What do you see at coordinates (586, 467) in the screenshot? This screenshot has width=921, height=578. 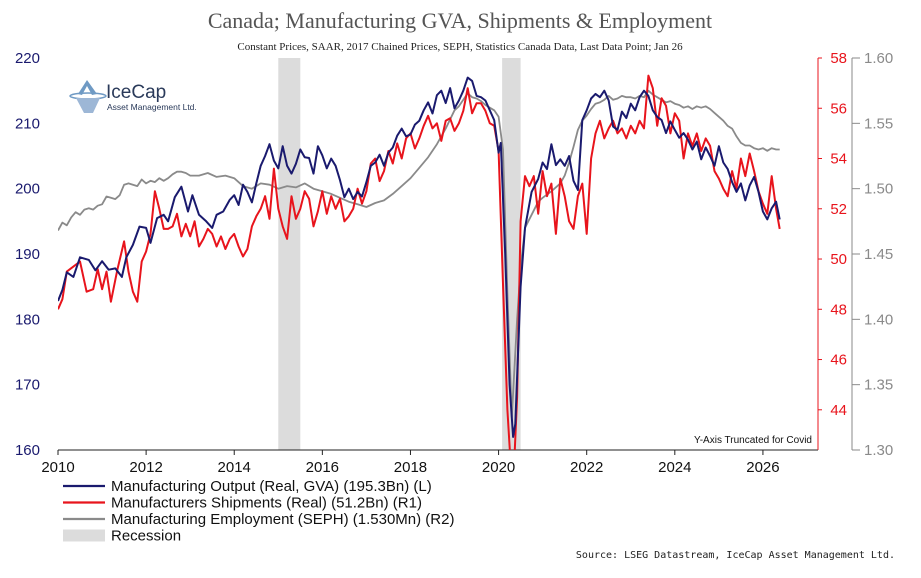 I see `x-tick-label: 2022` at bounding box center [586, 467].